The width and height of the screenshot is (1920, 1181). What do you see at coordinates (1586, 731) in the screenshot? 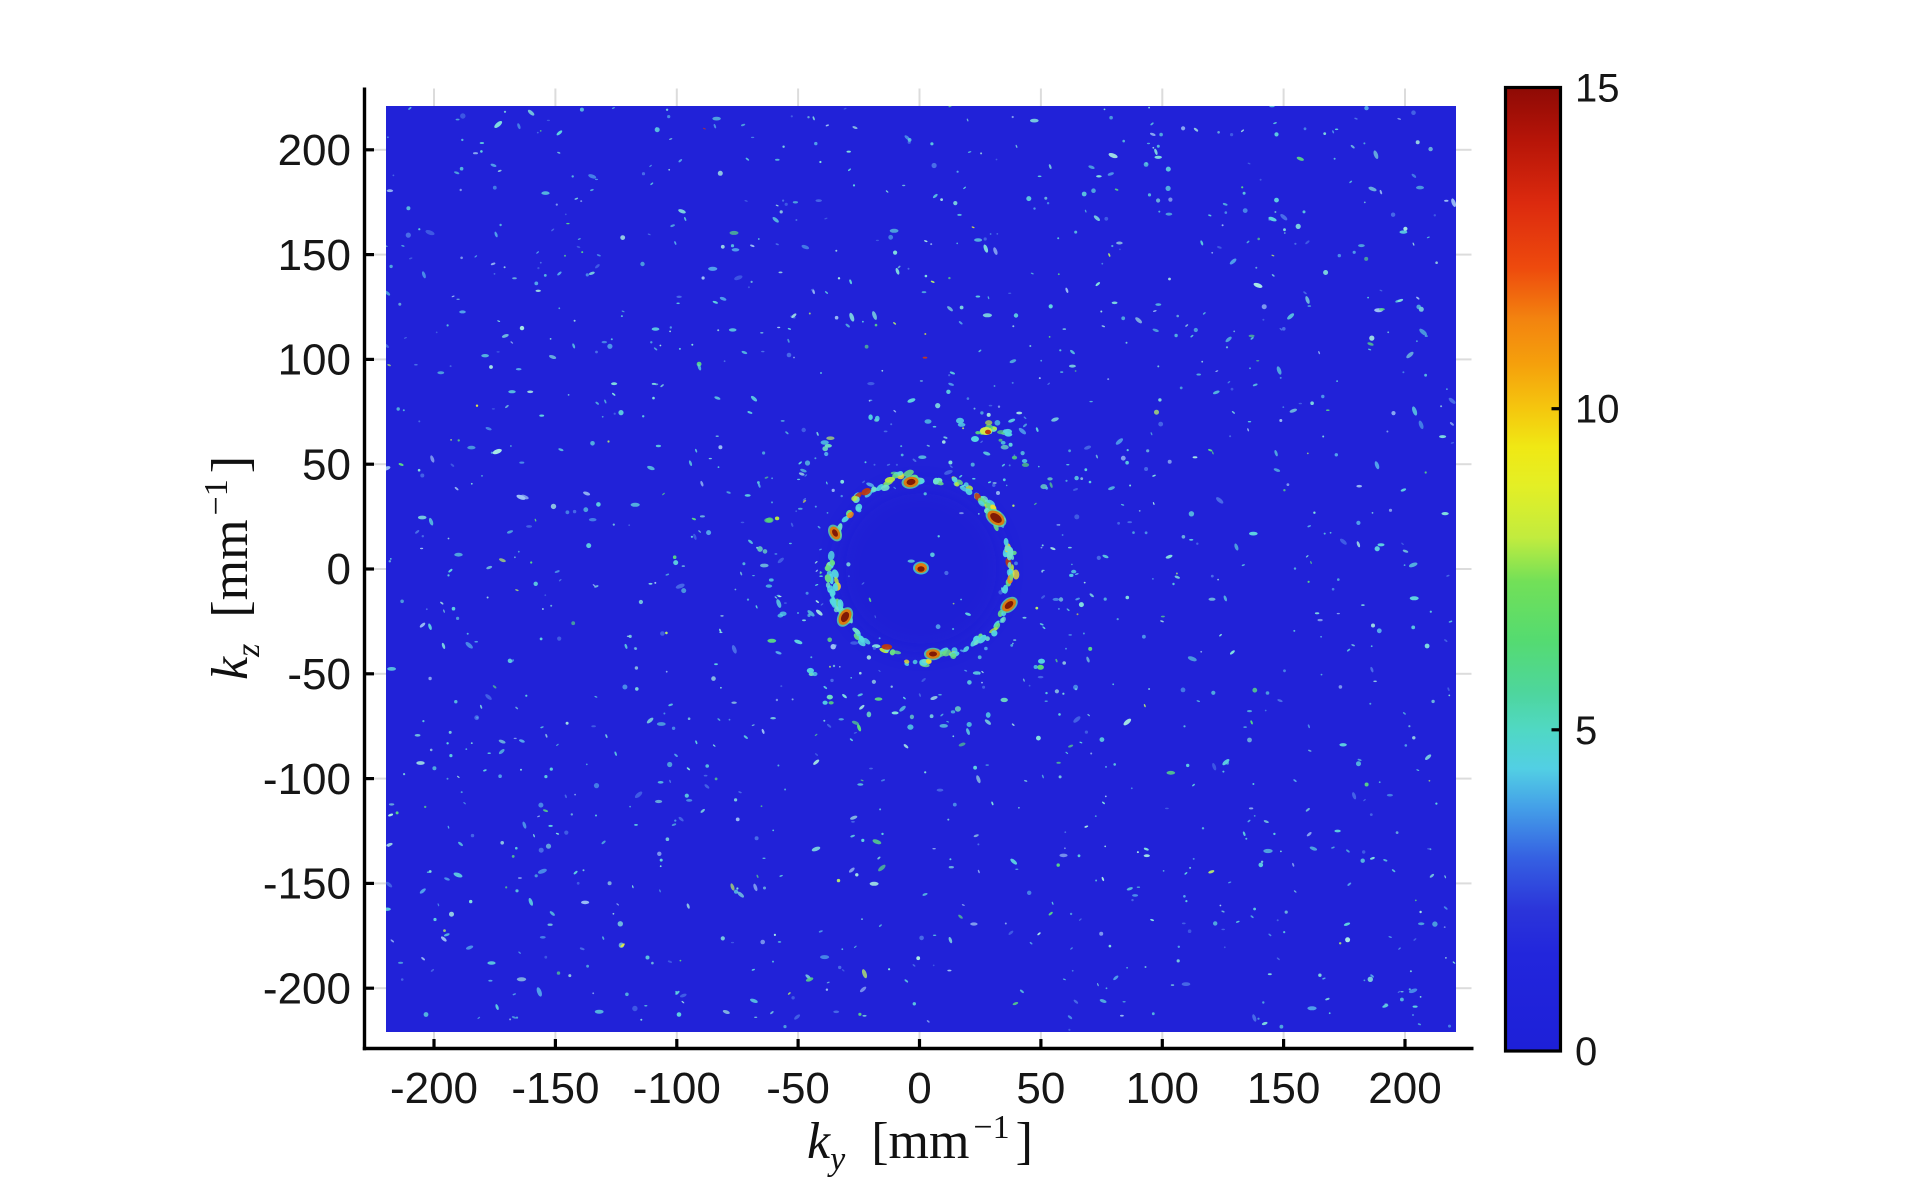
I see `svg-text: 5` at bounding box center [1586, 731].